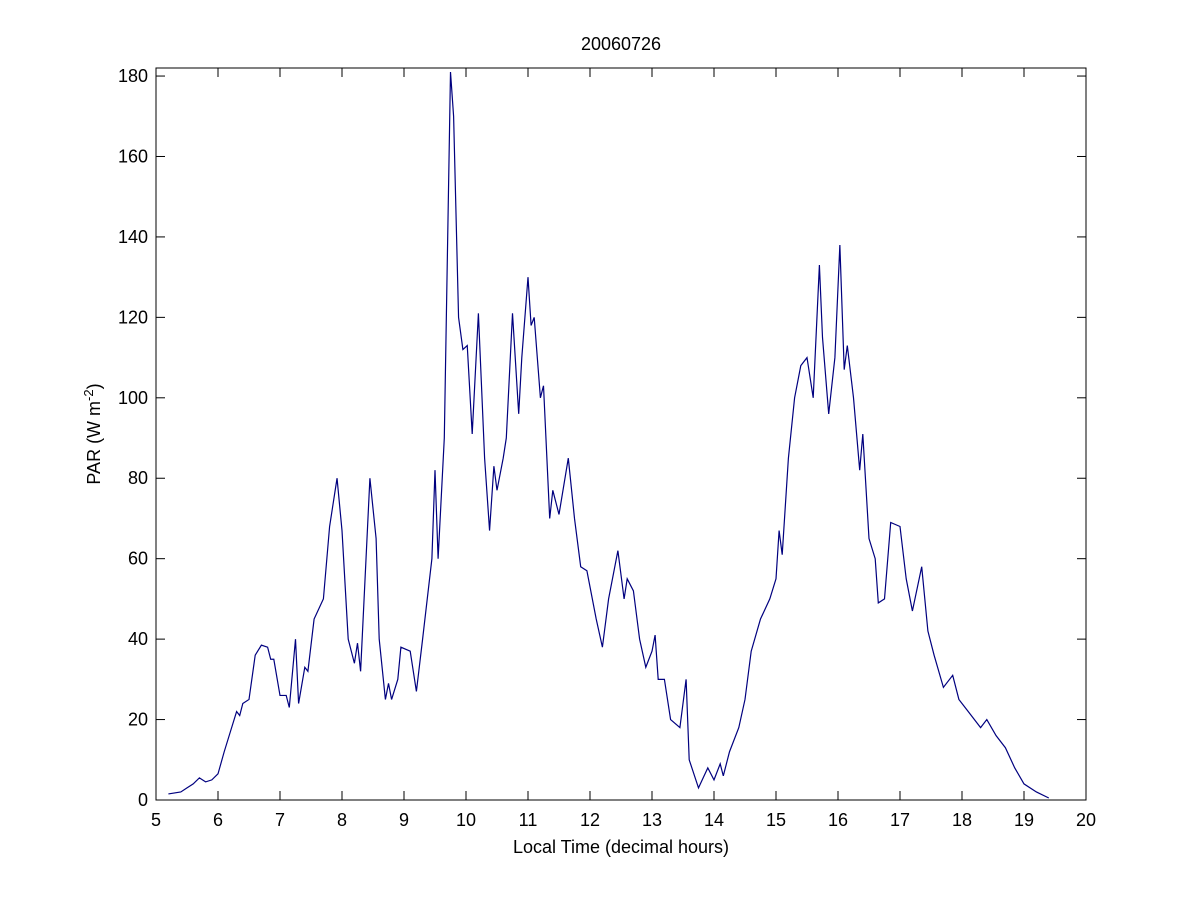  What do you see at coordinates (962, 820) in the screenshot?
I see `x-tick-label: 18` at bounding box center [962, 820].